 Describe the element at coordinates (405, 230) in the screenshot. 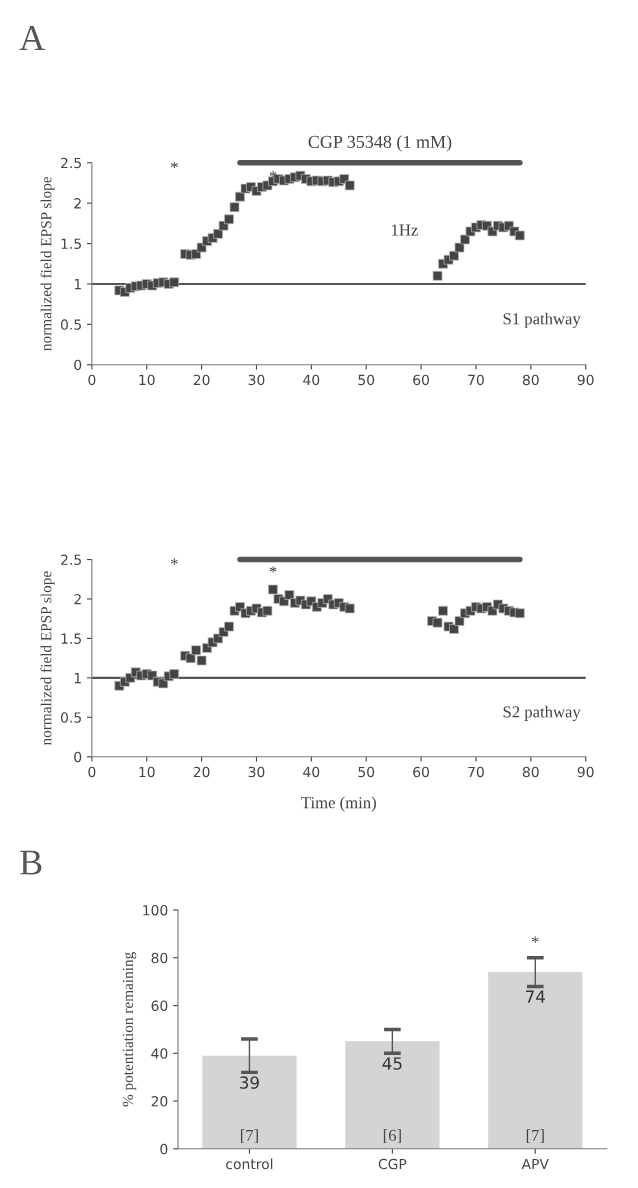

I see `annotation: 1Hz` at that location.